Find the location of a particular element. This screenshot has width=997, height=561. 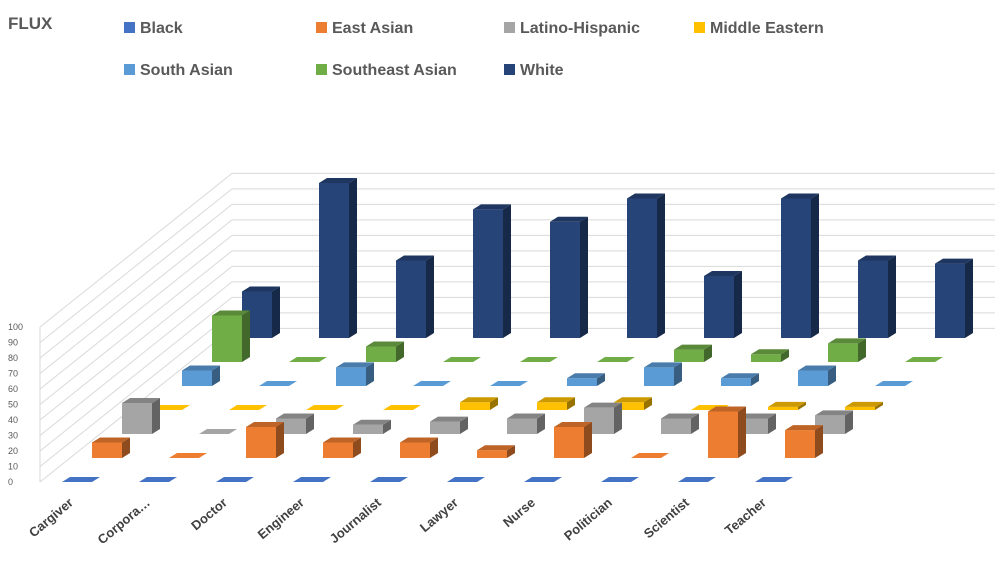

bar-black-cargiver is located at coordinates (81, 479).